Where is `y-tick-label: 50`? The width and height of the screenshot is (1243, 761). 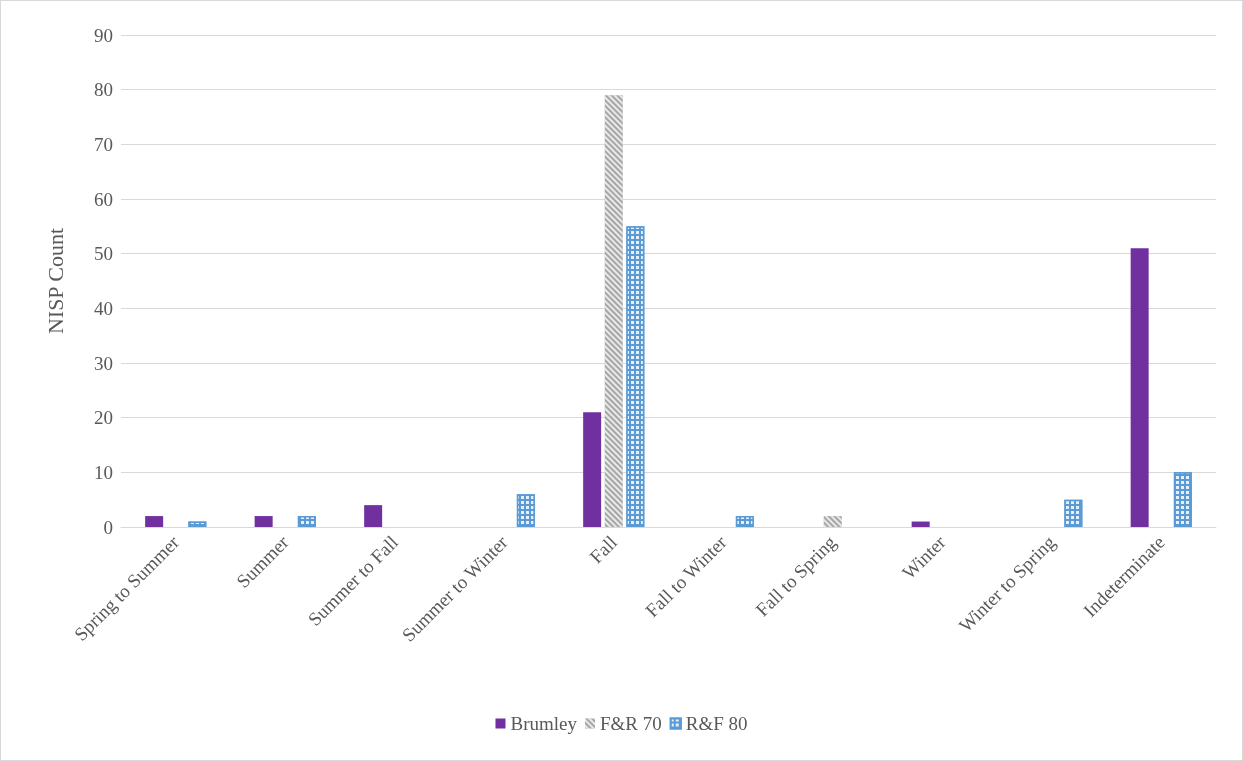 y-tick-label: 50 is located at coordinates (103, 254).